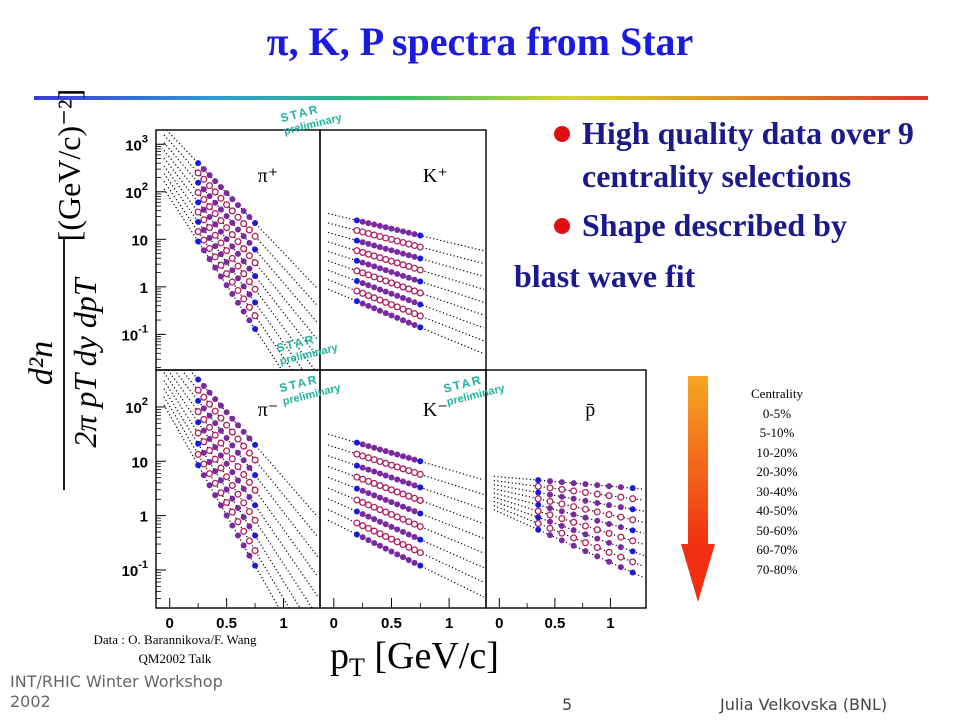 Image resolution: width=960 pixels, height=720 pixels. Describe the element at coordinates (590, 410) in the screenshot. I see `panel-label: p̄` at that location.